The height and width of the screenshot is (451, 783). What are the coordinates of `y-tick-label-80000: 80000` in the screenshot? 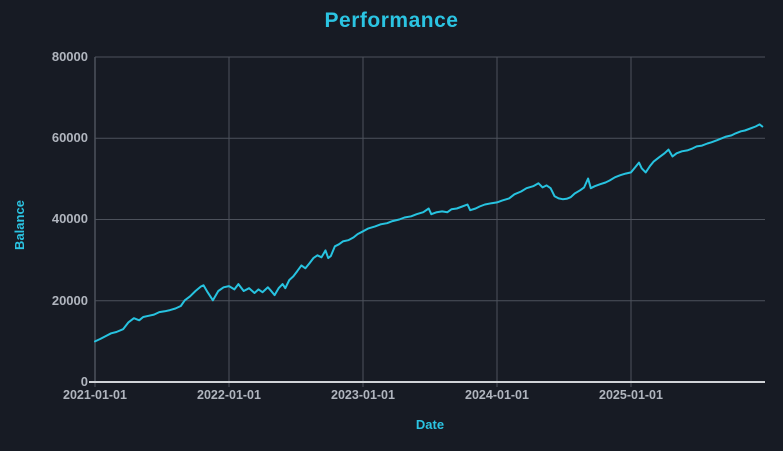 It's located at (69, 56).